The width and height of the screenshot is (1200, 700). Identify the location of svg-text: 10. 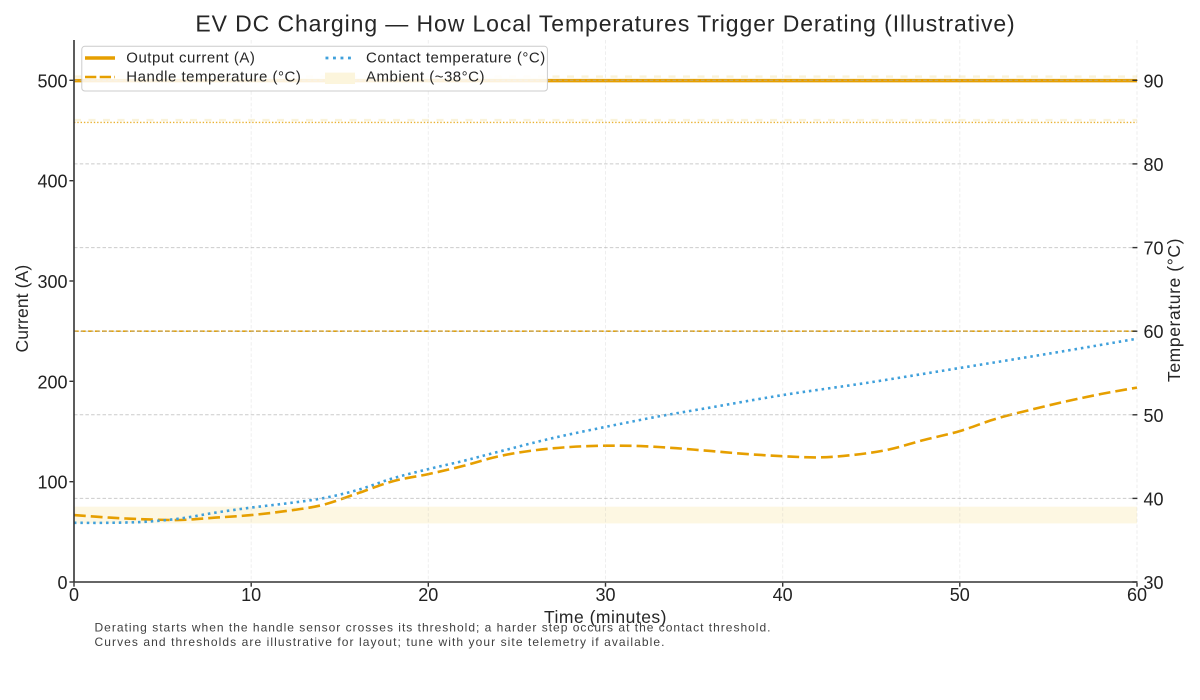
(251, 595).